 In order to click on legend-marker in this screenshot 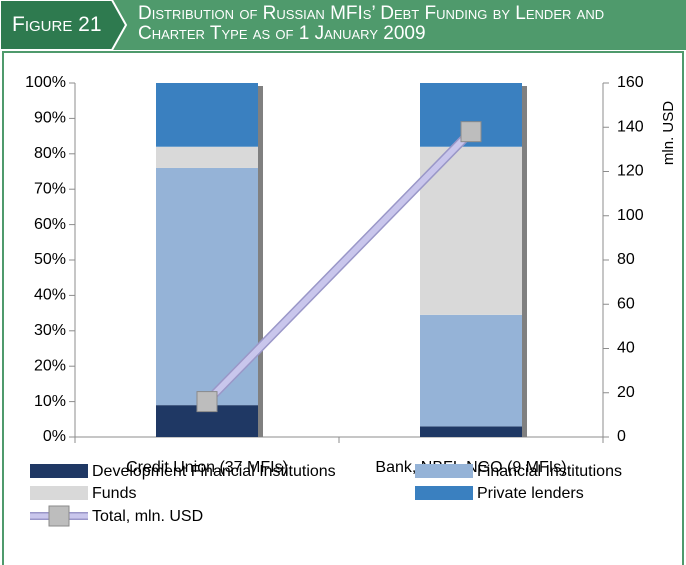, I will do `click(59, 516)`.